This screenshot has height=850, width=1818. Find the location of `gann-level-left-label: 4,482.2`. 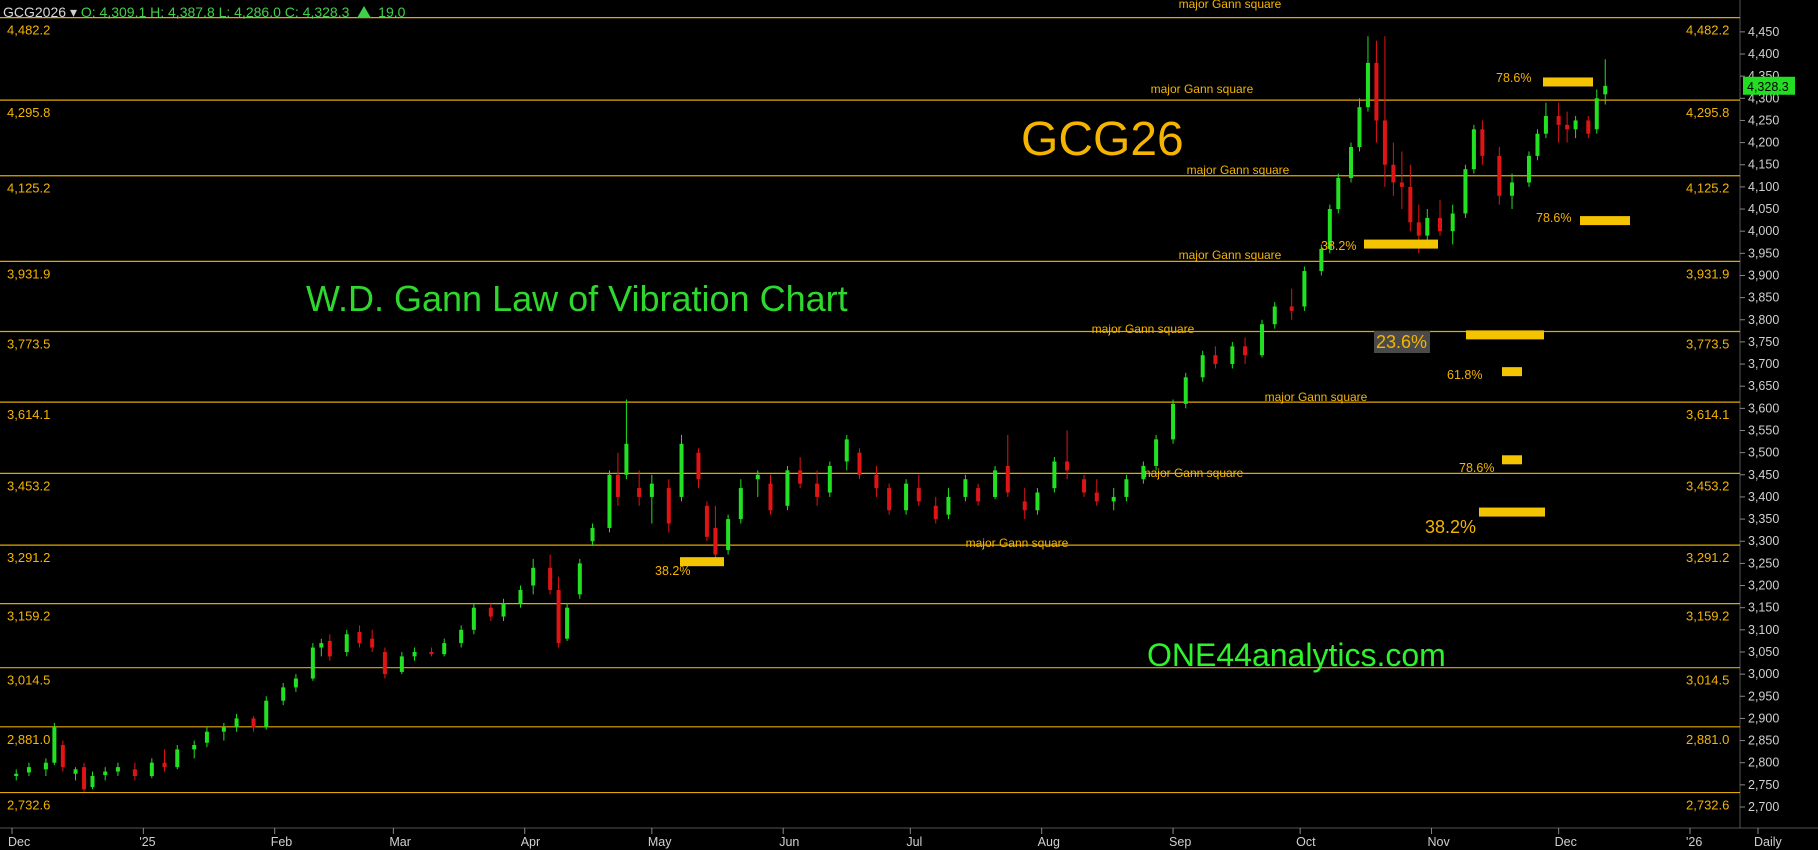

gann-level-left-label: 4,482.2 is located at coordinates (28, 30).